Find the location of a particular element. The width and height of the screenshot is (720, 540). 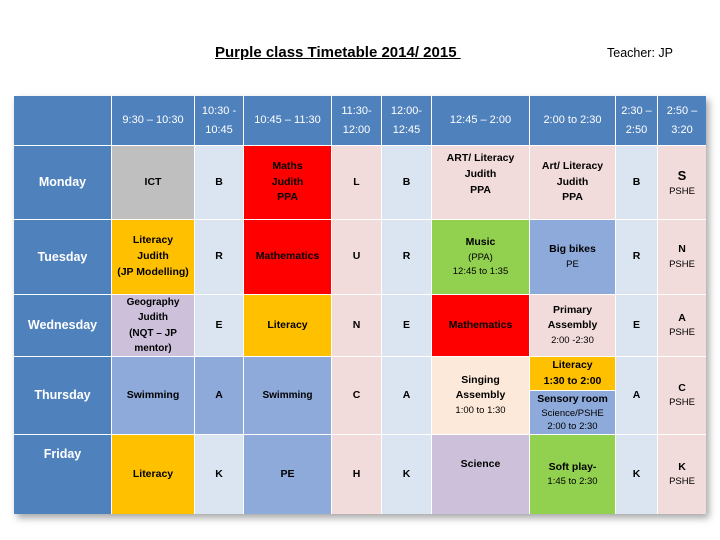

wednesday-period-7: Primary Assembly 2:00 -2:30 is located at coordinates (573, 326).